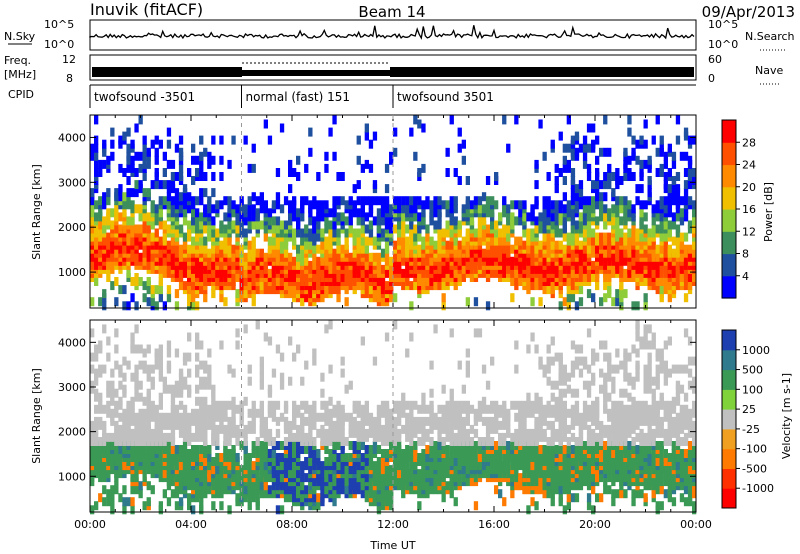  Describe the element at coordinates (298, 97) in the screenshot. I see `cpid-segment-label: normal (fast) 151` at that location.